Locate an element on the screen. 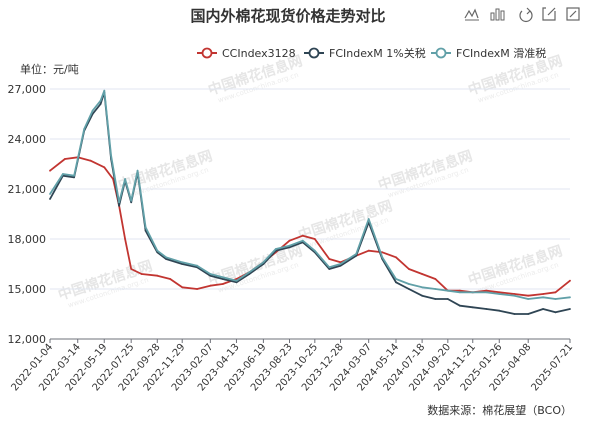  legend-item: FCIndexM 滑准税 is located at coordinates (488, 53).